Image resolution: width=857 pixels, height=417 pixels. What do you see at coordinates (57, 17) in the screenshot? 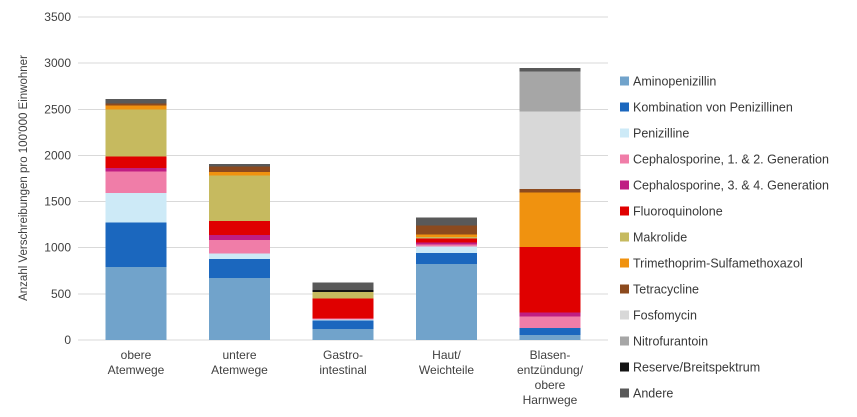
I see `y-tick-label: 3500` at bounding box center [57, 17].